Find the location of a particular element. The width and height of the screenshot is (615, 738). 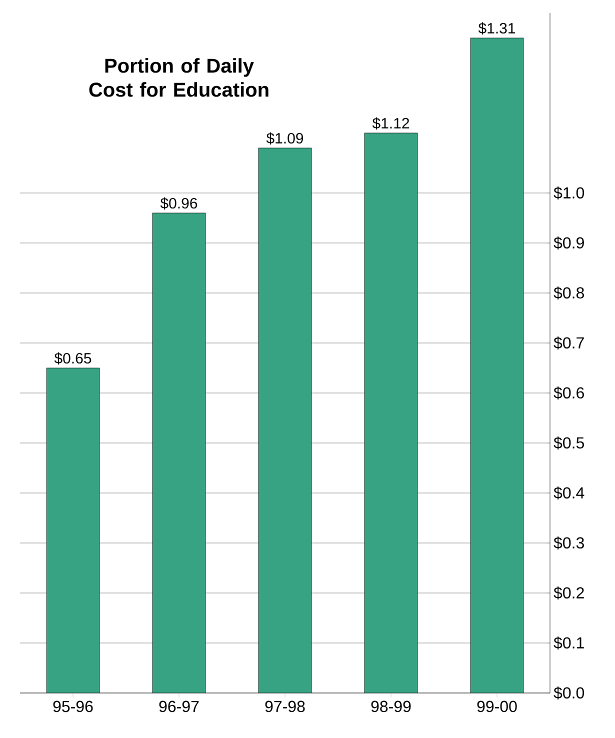

y-tick-label: $1.0 is located at coordinates (569, 193).